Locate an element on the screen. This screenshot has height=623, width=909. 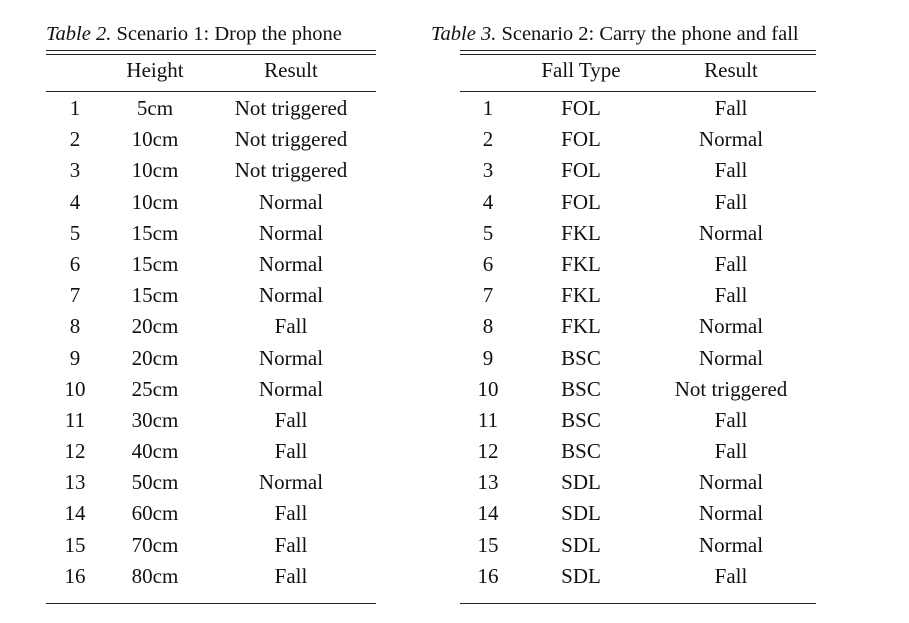
table-row: 3 FOL Fall is located at coordinates (642, 170).